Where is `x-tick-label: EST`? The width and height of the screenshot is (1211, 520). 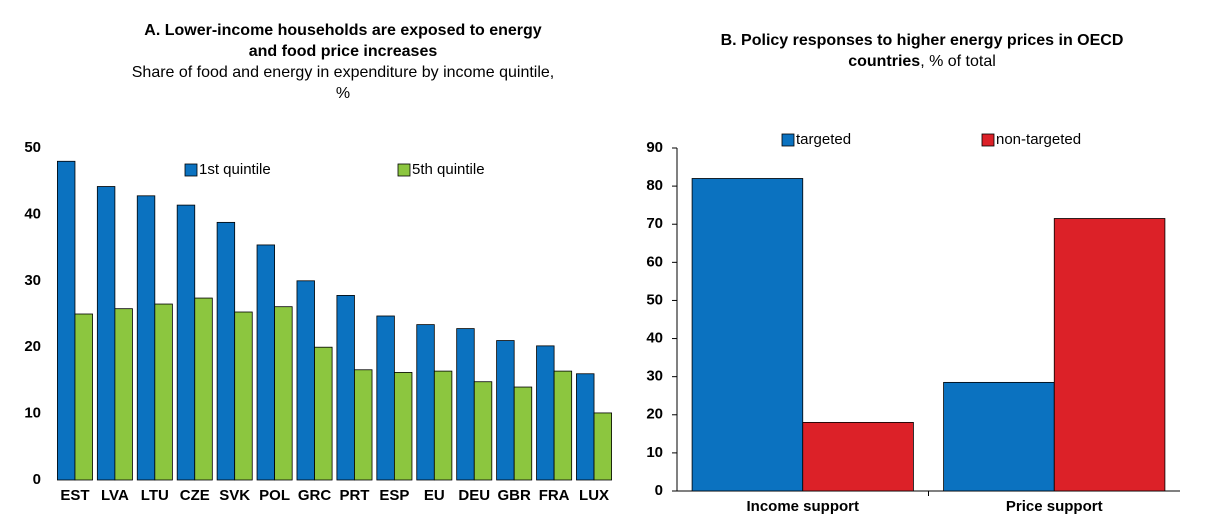 x-tick-label: EST is located at coordinates (74, 495).